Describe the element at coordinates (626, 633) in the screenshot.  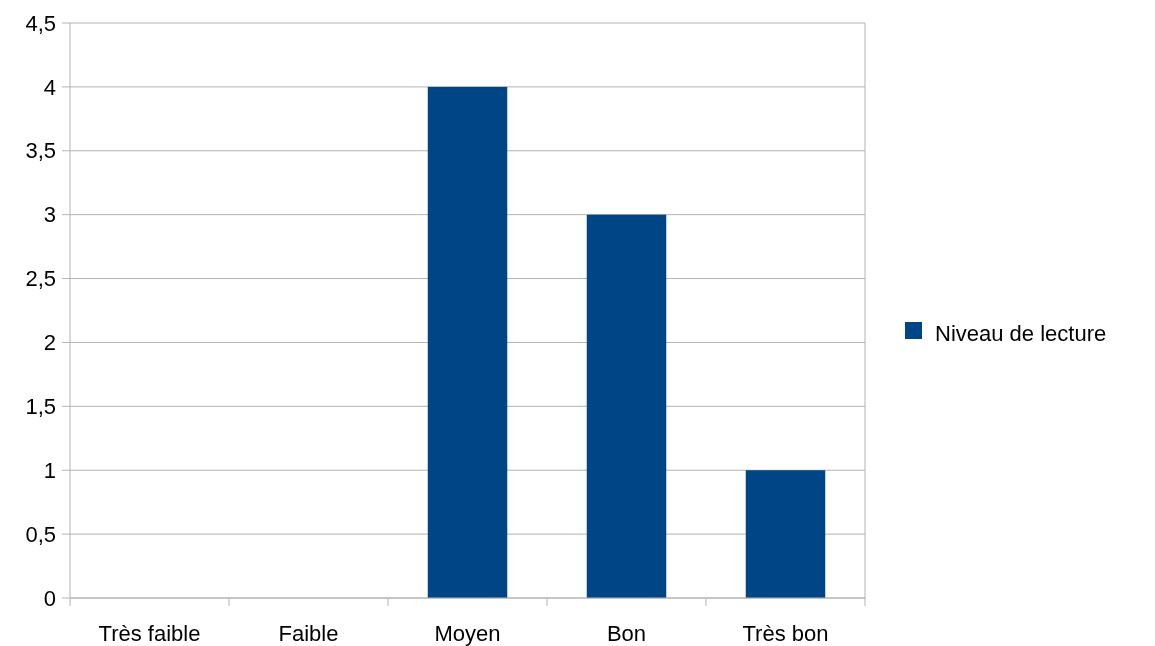
I see `x-tick-label: Bon` at that location.